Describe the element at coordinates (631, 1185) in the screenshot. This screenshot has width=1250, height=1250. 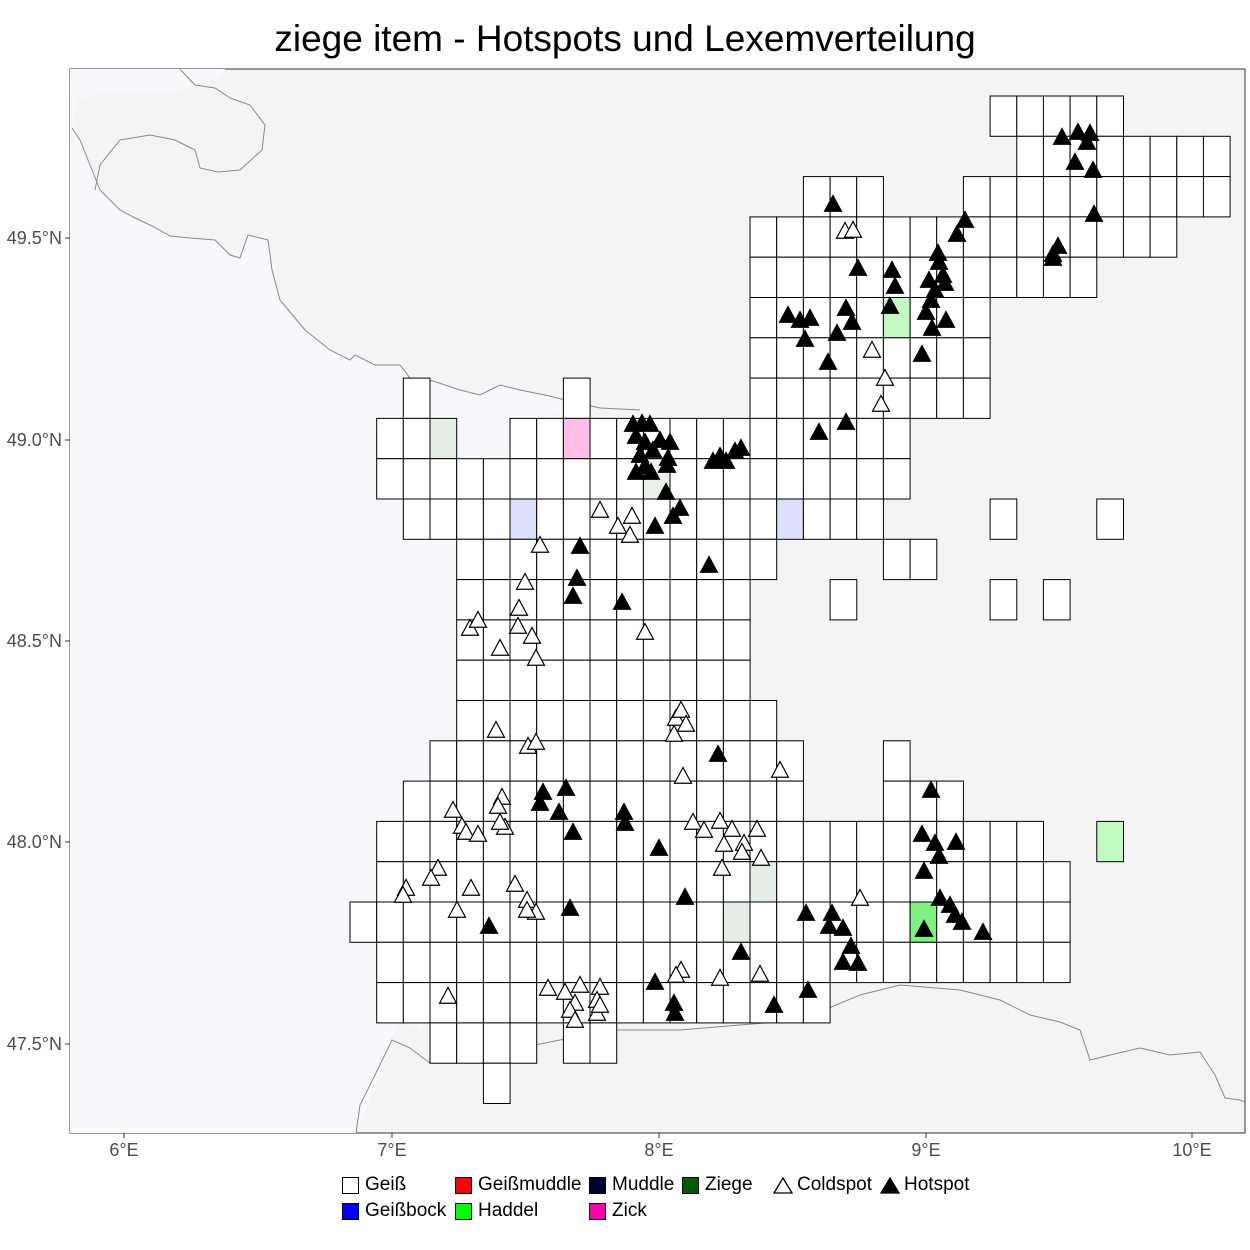
I see `legend-item-muddle: Muddle` at that location.